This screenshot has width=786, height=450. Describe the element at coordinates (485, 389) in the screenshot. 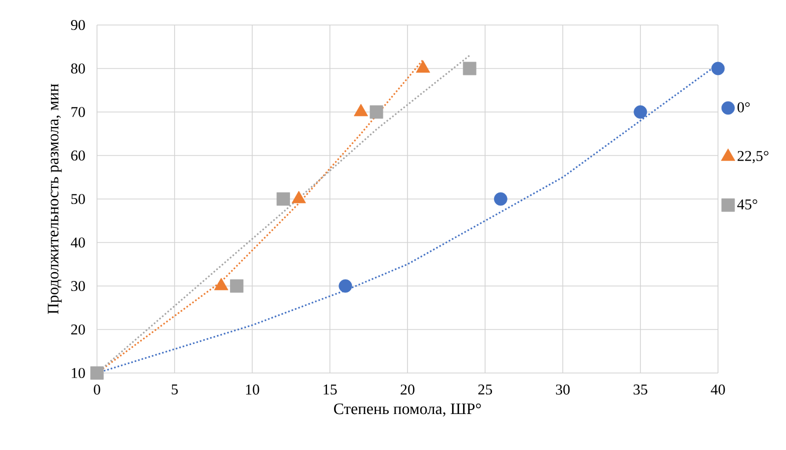

I see `x-tick-label: 25` at that location.